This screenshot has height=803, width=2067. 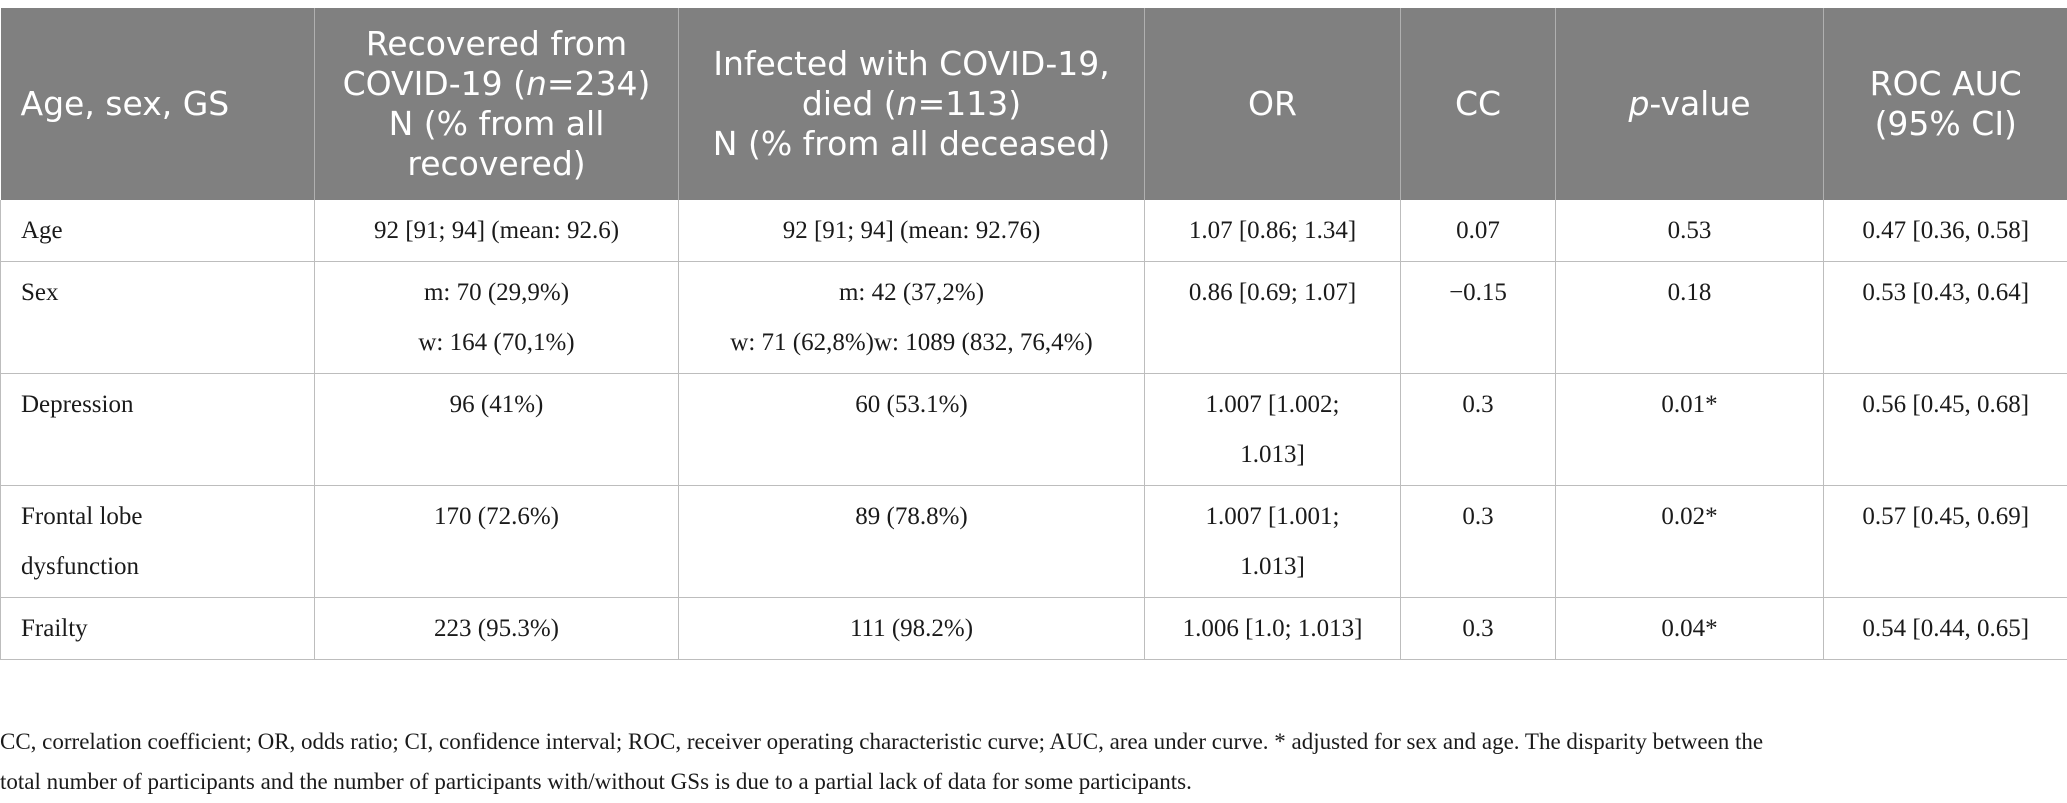 What do you see at coordinates (1689, 231) in the screenshot?
I see `cell-p-value: 0.53` at bounding box center [1689, 231].